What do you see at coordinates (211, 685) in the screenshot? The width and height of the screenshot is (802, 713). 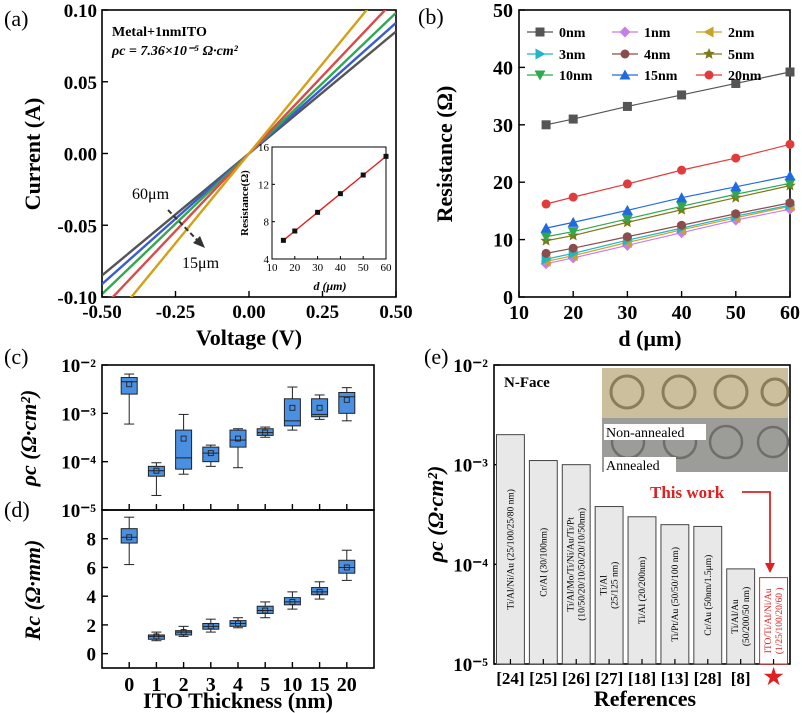 I see `box-xtick-label: 3` at bounding box center [211, 685].